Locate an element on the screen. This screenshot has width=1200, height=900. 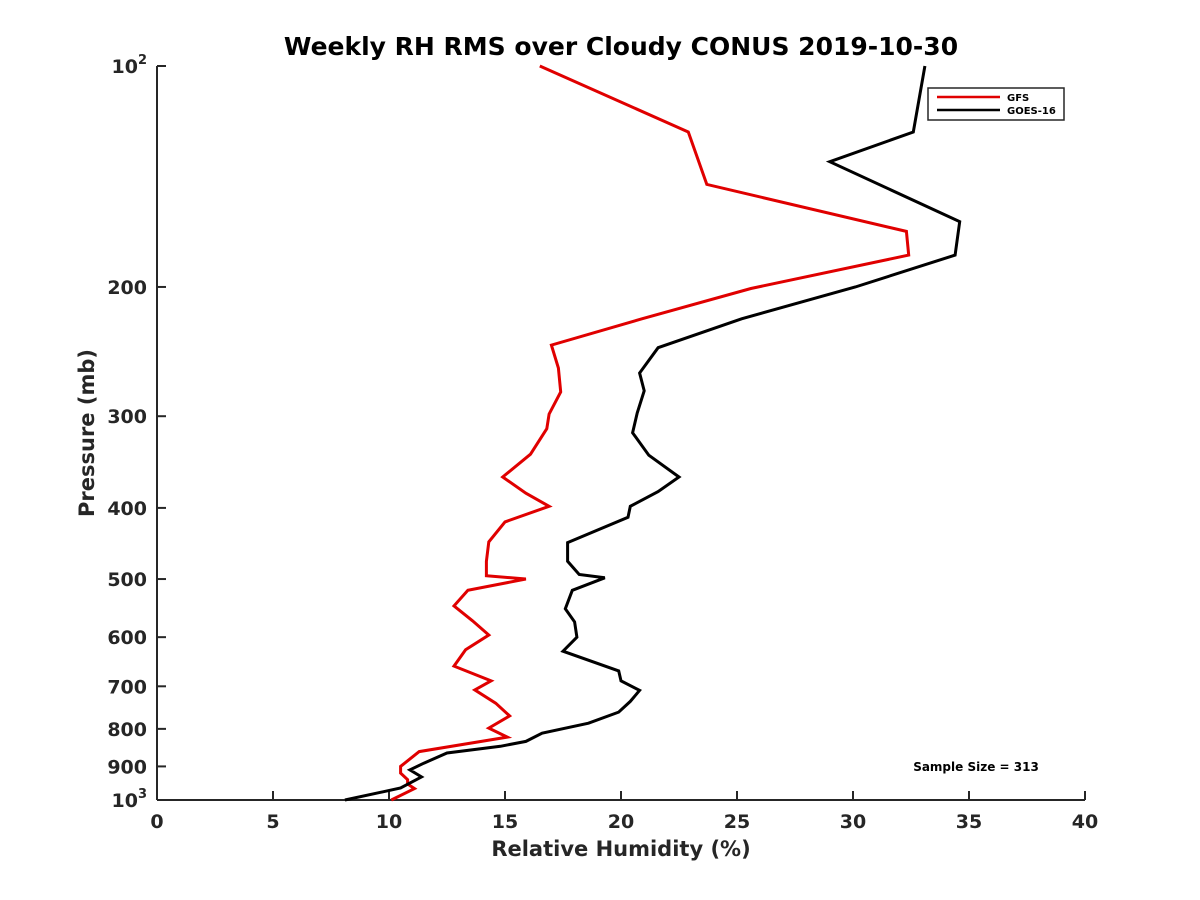
x-axis-ticks: 0 5 10 15 20 25 30 35 40 is located at coordinates (624, 812).